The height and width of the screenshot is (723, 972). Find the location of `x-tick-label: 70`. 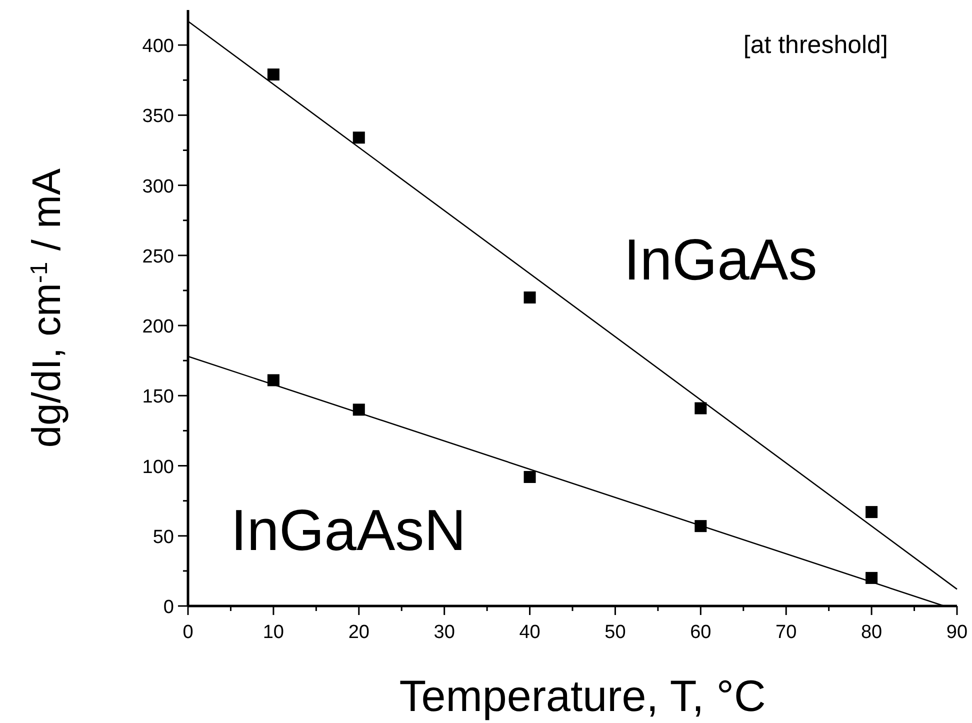

x-tick-label: 70 is located at coordinates (786, 632).